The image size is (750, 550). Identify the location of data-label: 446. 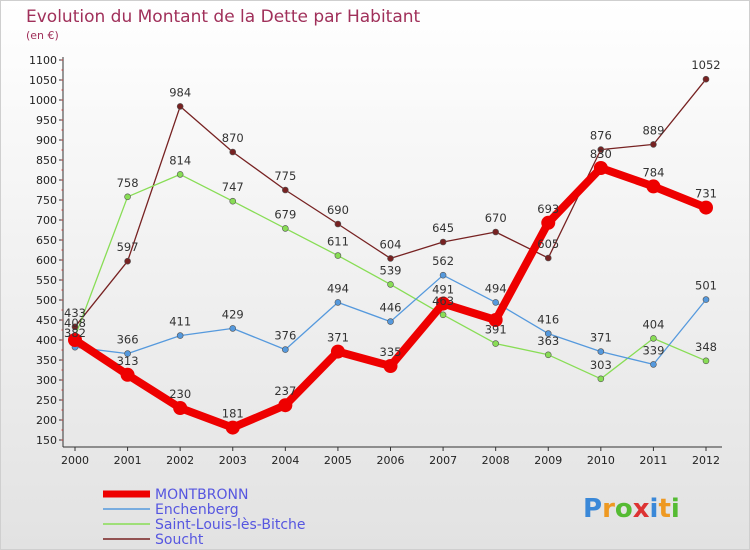
(391, 308).